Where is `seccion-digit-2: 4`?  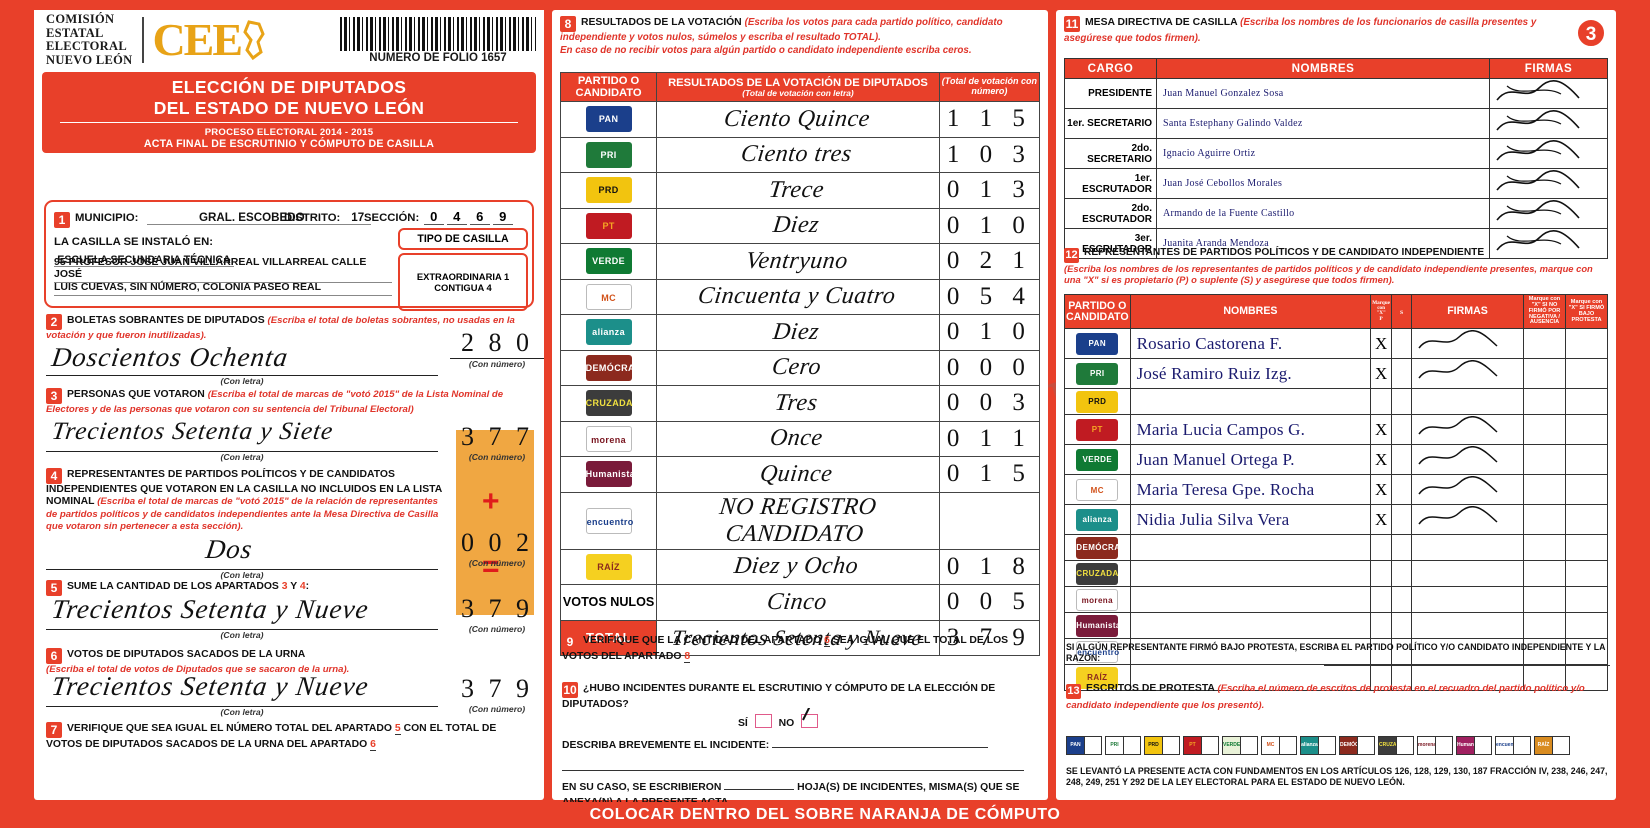
seccion-digit-2: 4 is located at coordinates (456, 217).